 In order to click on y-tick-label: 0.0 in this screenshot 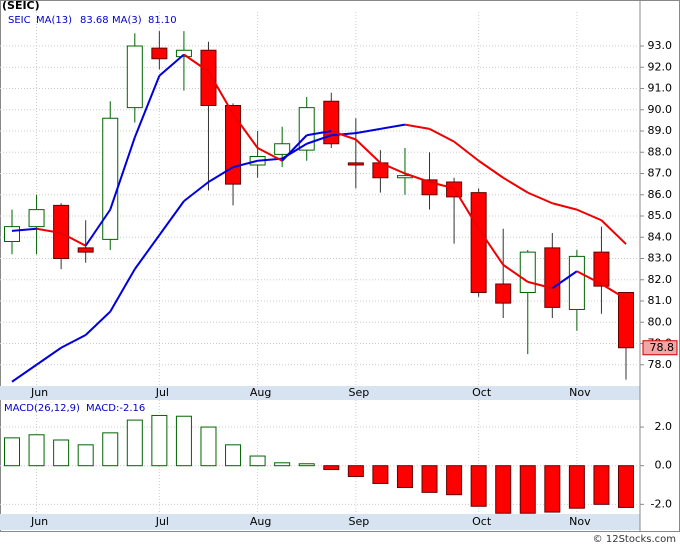, I will do `click(664, 465)`.